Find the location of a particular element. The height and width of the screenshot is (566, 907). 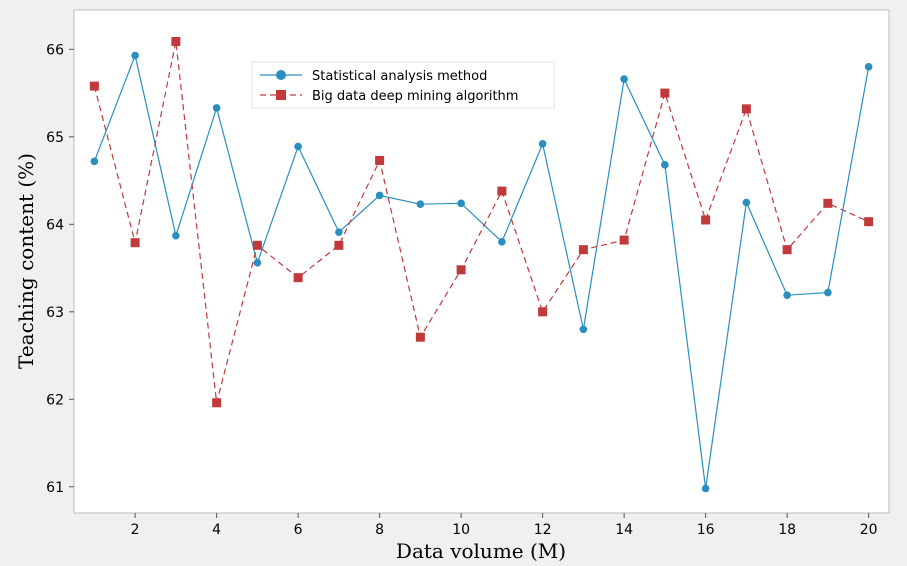

x-tick-label: 6 is located at coordinates (298, 530).